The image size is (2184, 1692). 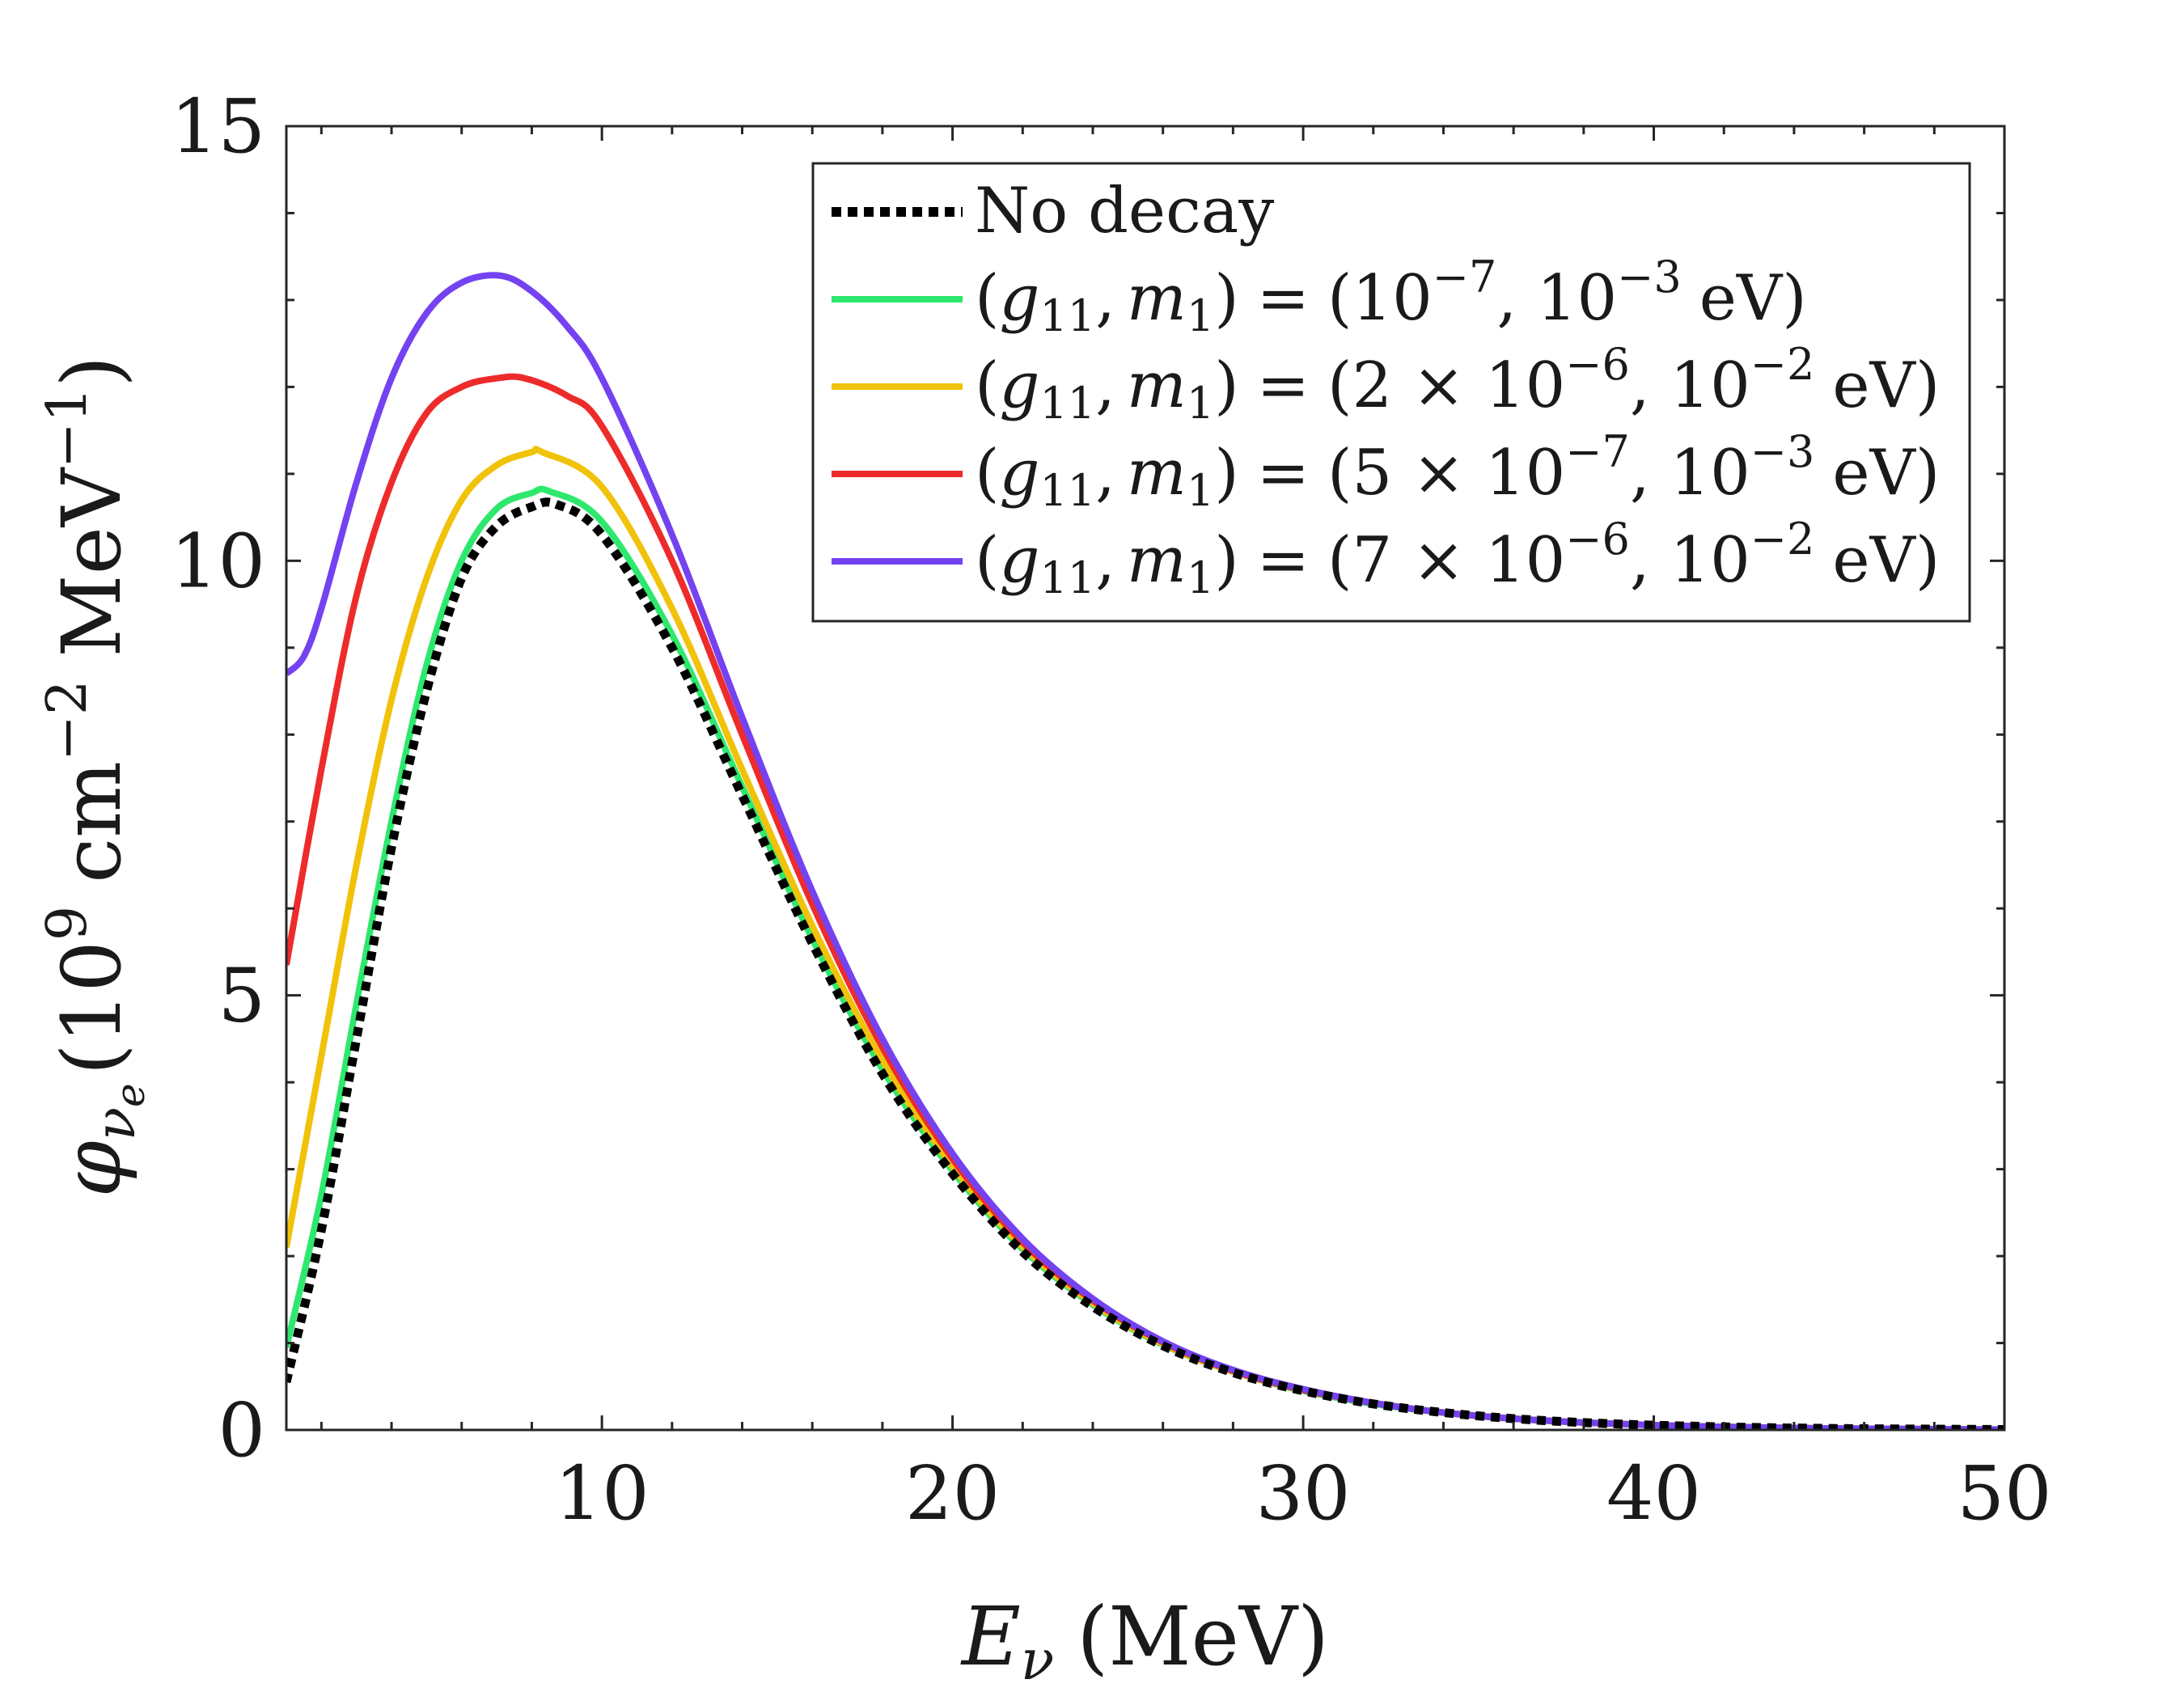 I want to click on x-tick-label: 10, so click(x=602, y=1493).